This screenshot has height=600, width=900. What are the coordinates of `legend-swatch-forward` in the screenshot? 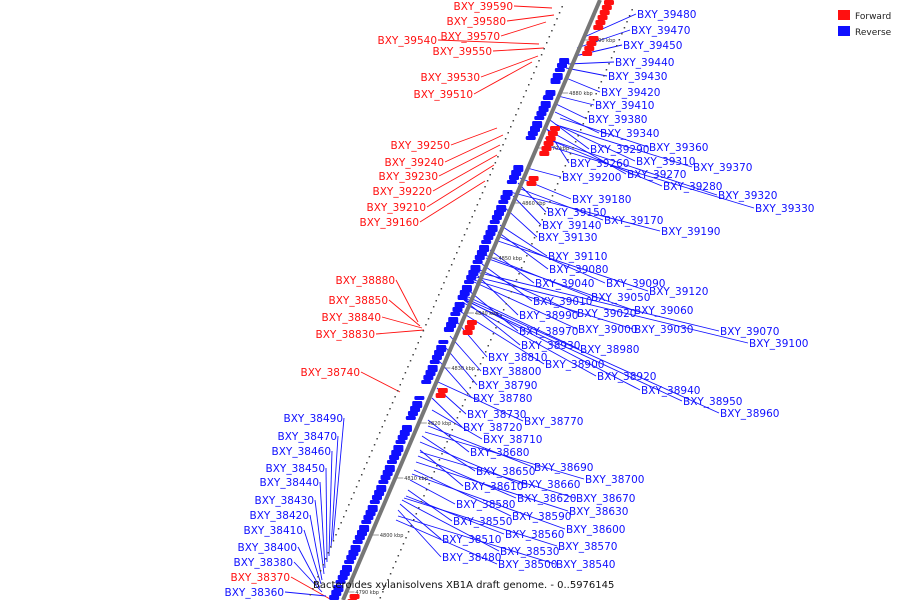 It's located at (844, 15).